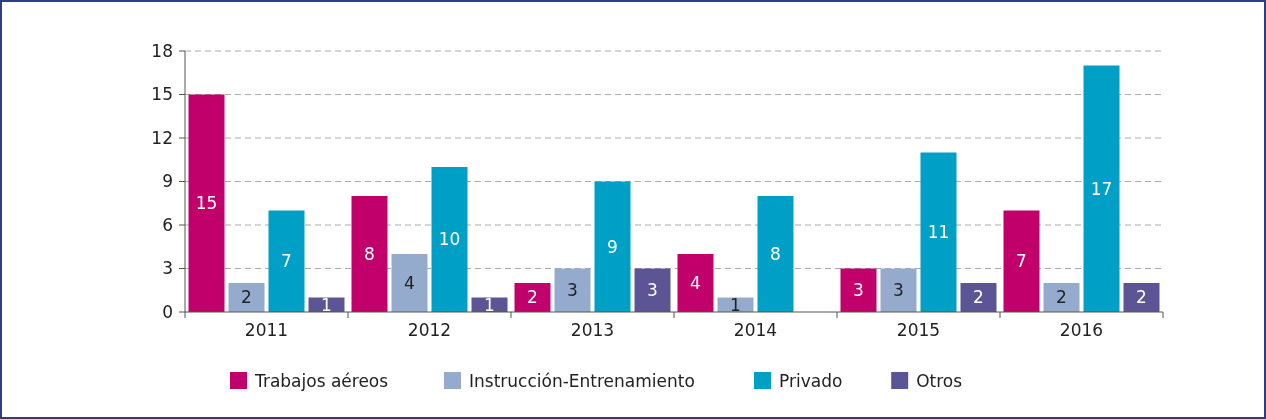 This screenshot has width=1266, height=419. I want to click on y-tick-label: 0, so click(167, 311).